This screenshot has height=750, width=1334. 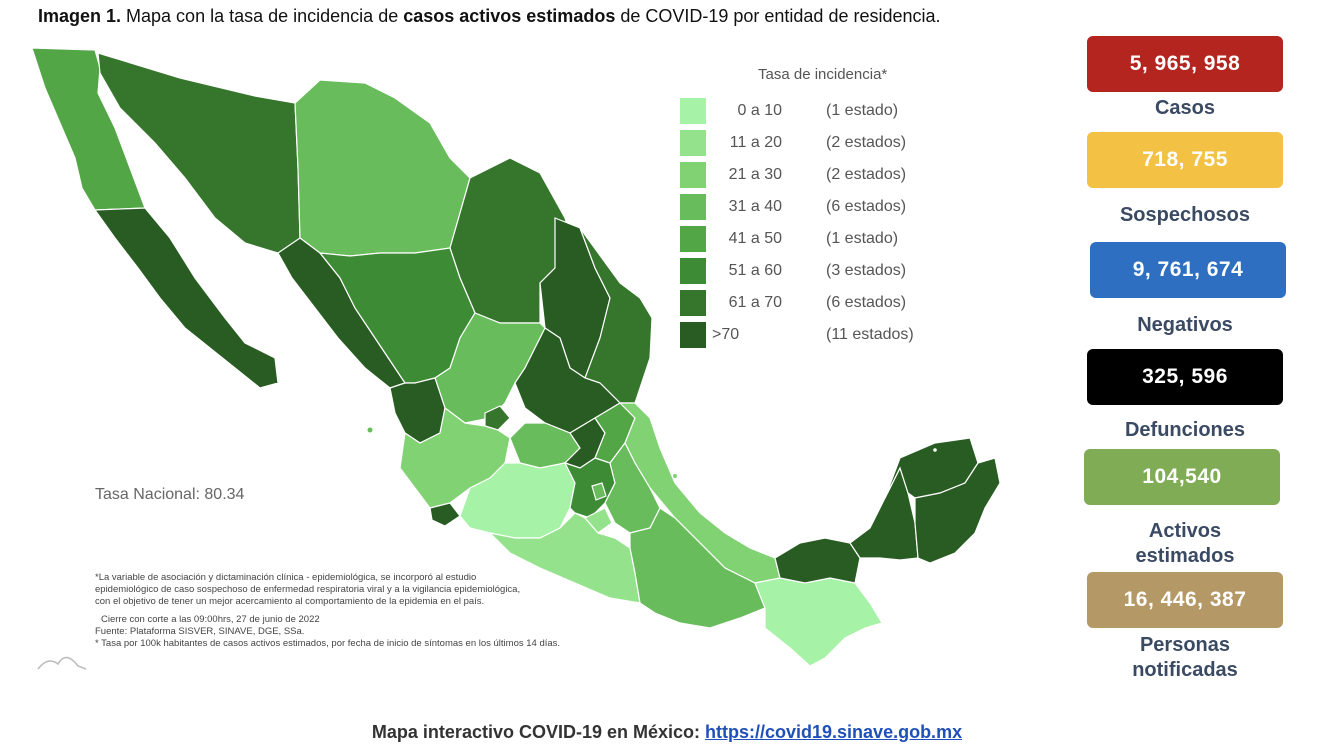 I want to click on stat-defunciones-label: Defunciones, so click(x=1185, y=430).